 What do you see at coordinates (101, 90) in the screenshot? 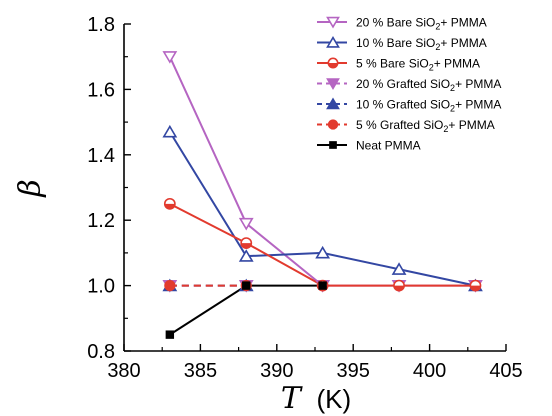
I see `y-tick-label: 1.6` at bounding box center [101, 90].